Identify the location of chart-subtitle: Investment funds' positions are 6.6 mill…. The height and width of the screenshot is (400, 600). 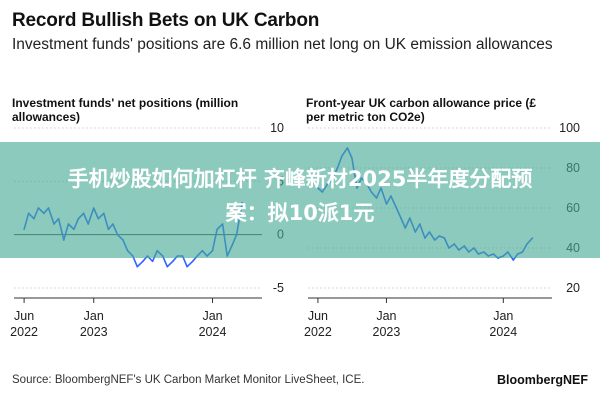
(282, 44).